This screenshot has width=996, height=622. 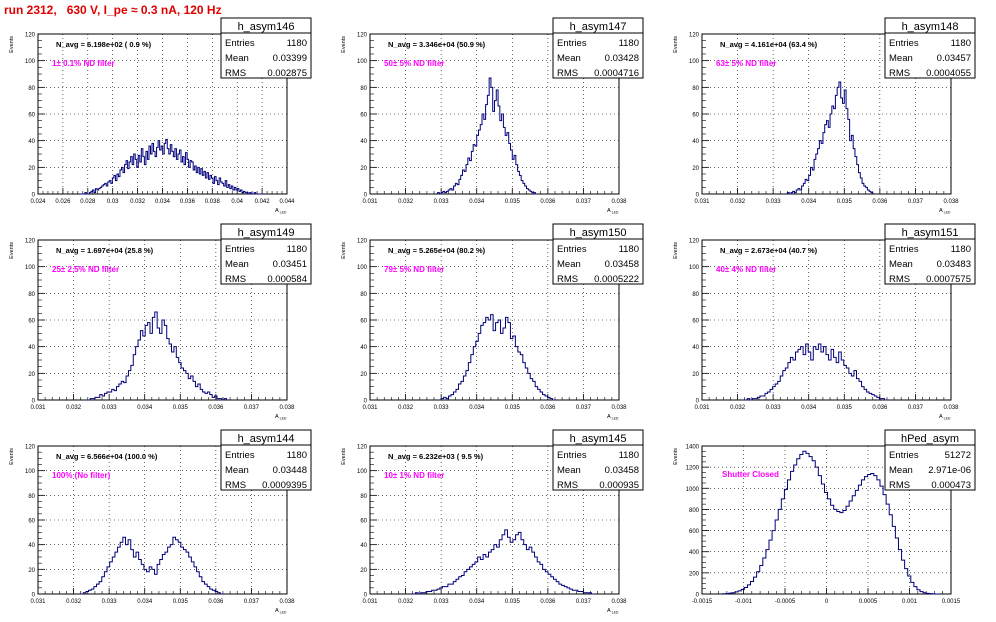 What do you see at coordinates (287, 602) in the screenshot?
I see `x-tick-label: 0.038` at bounding box center [287, 602].